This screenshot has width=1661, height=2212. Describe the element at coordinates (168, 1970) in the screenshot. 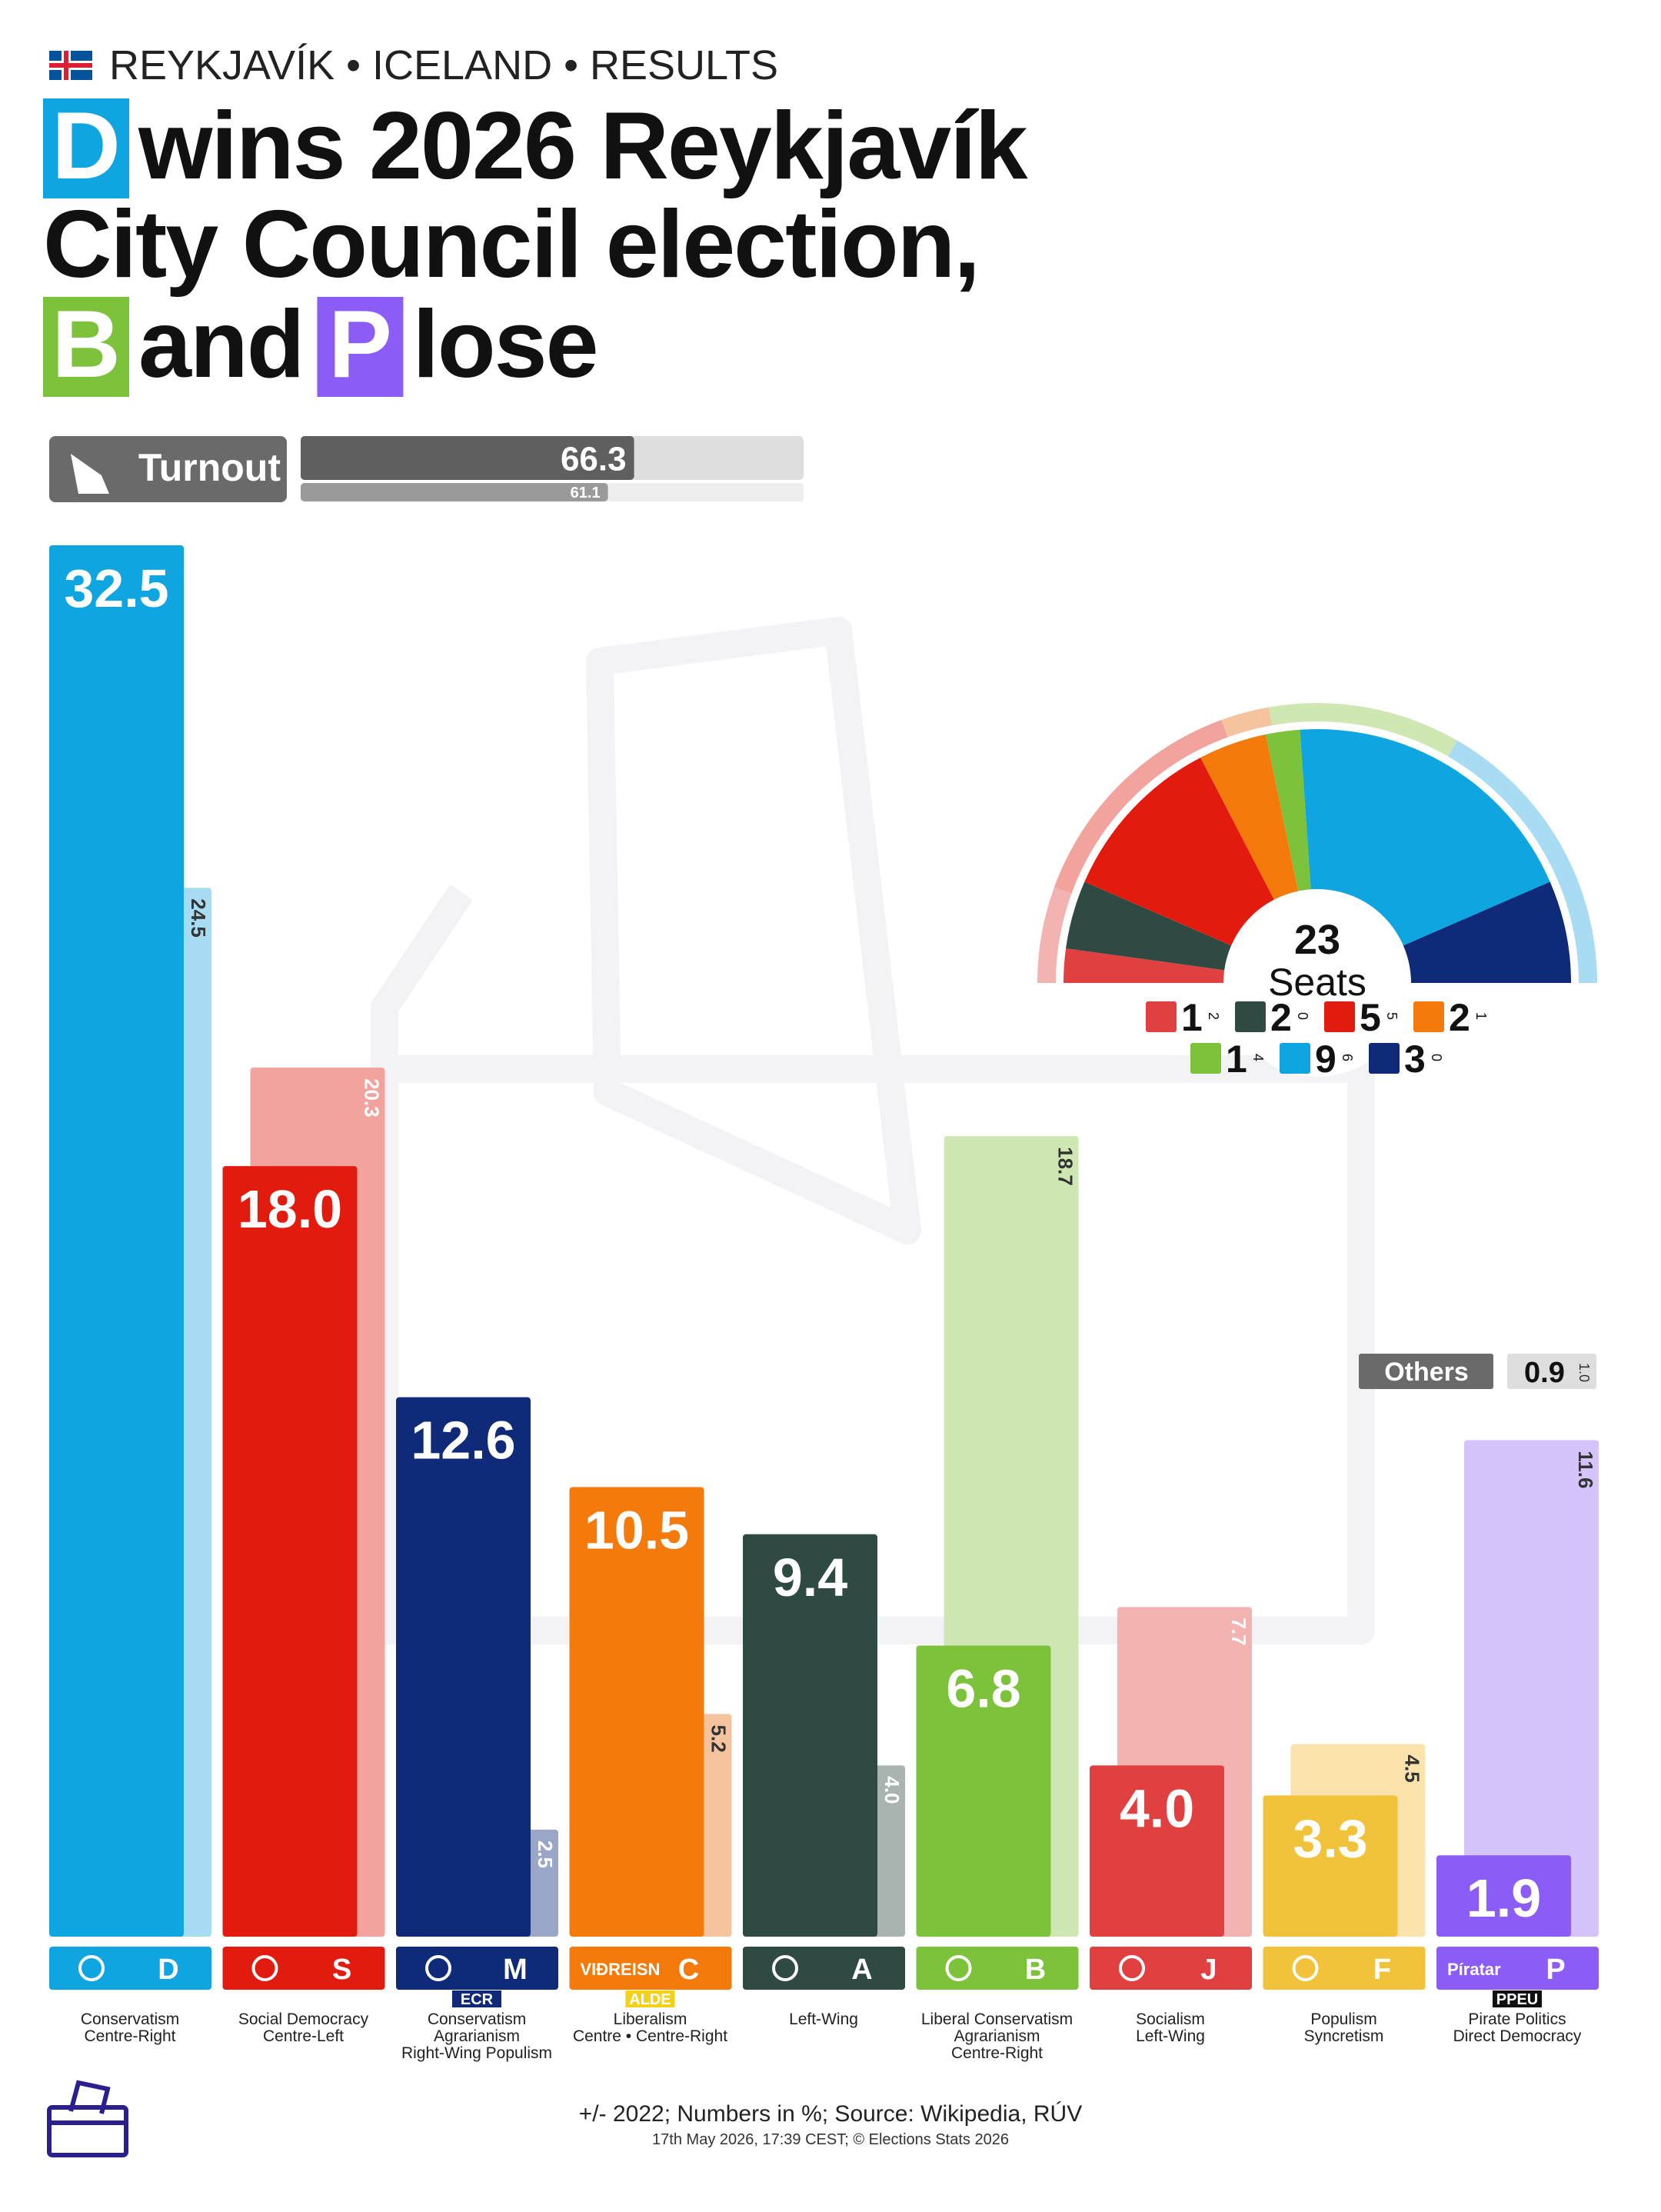

I see `party-letter: D` at that location.